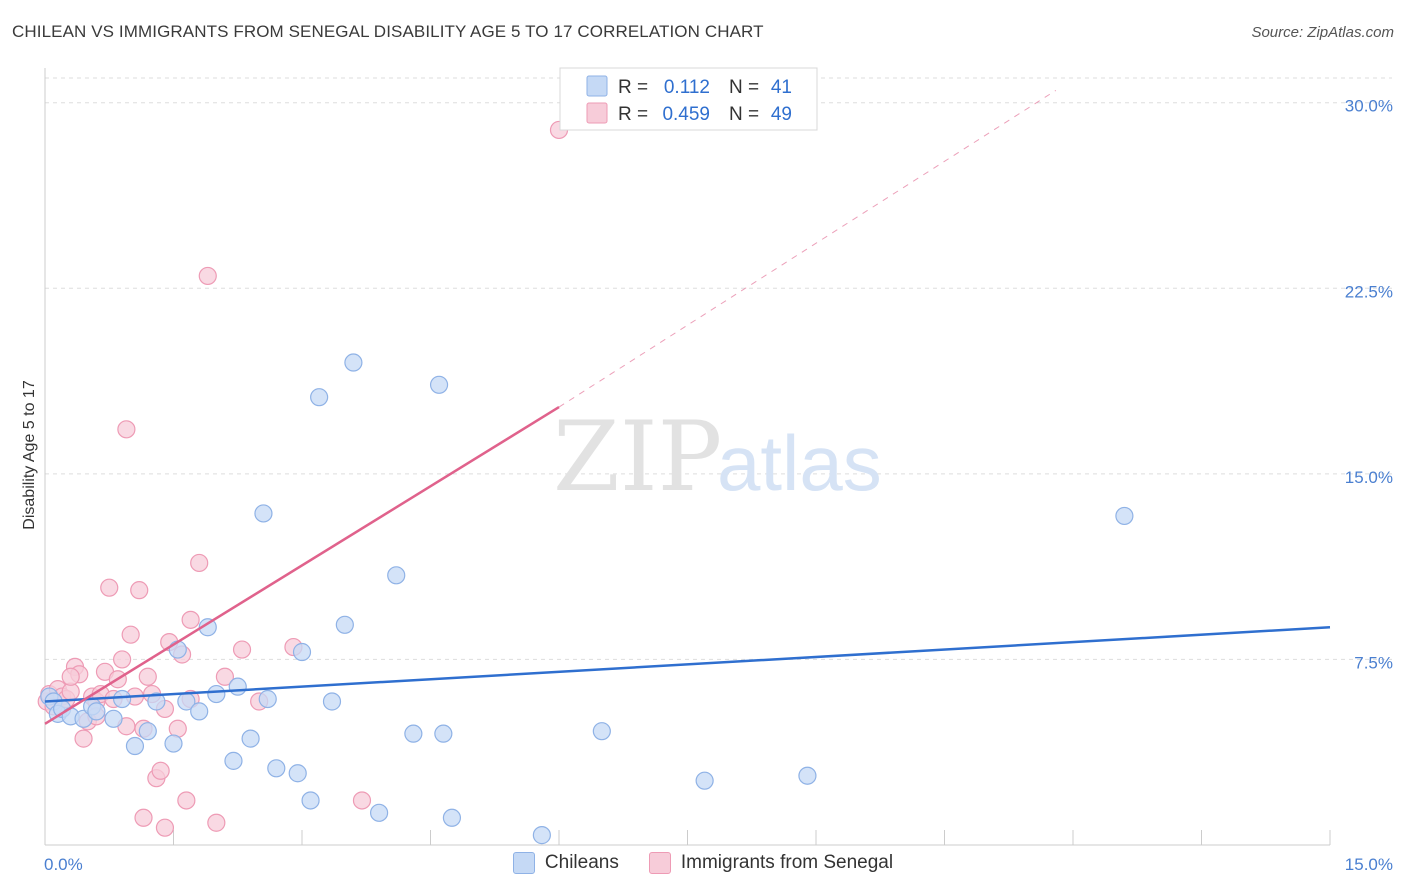  Describe the element at coordinates (302, 565) in the screenshot. I see `trend-line-senegal` at that location.